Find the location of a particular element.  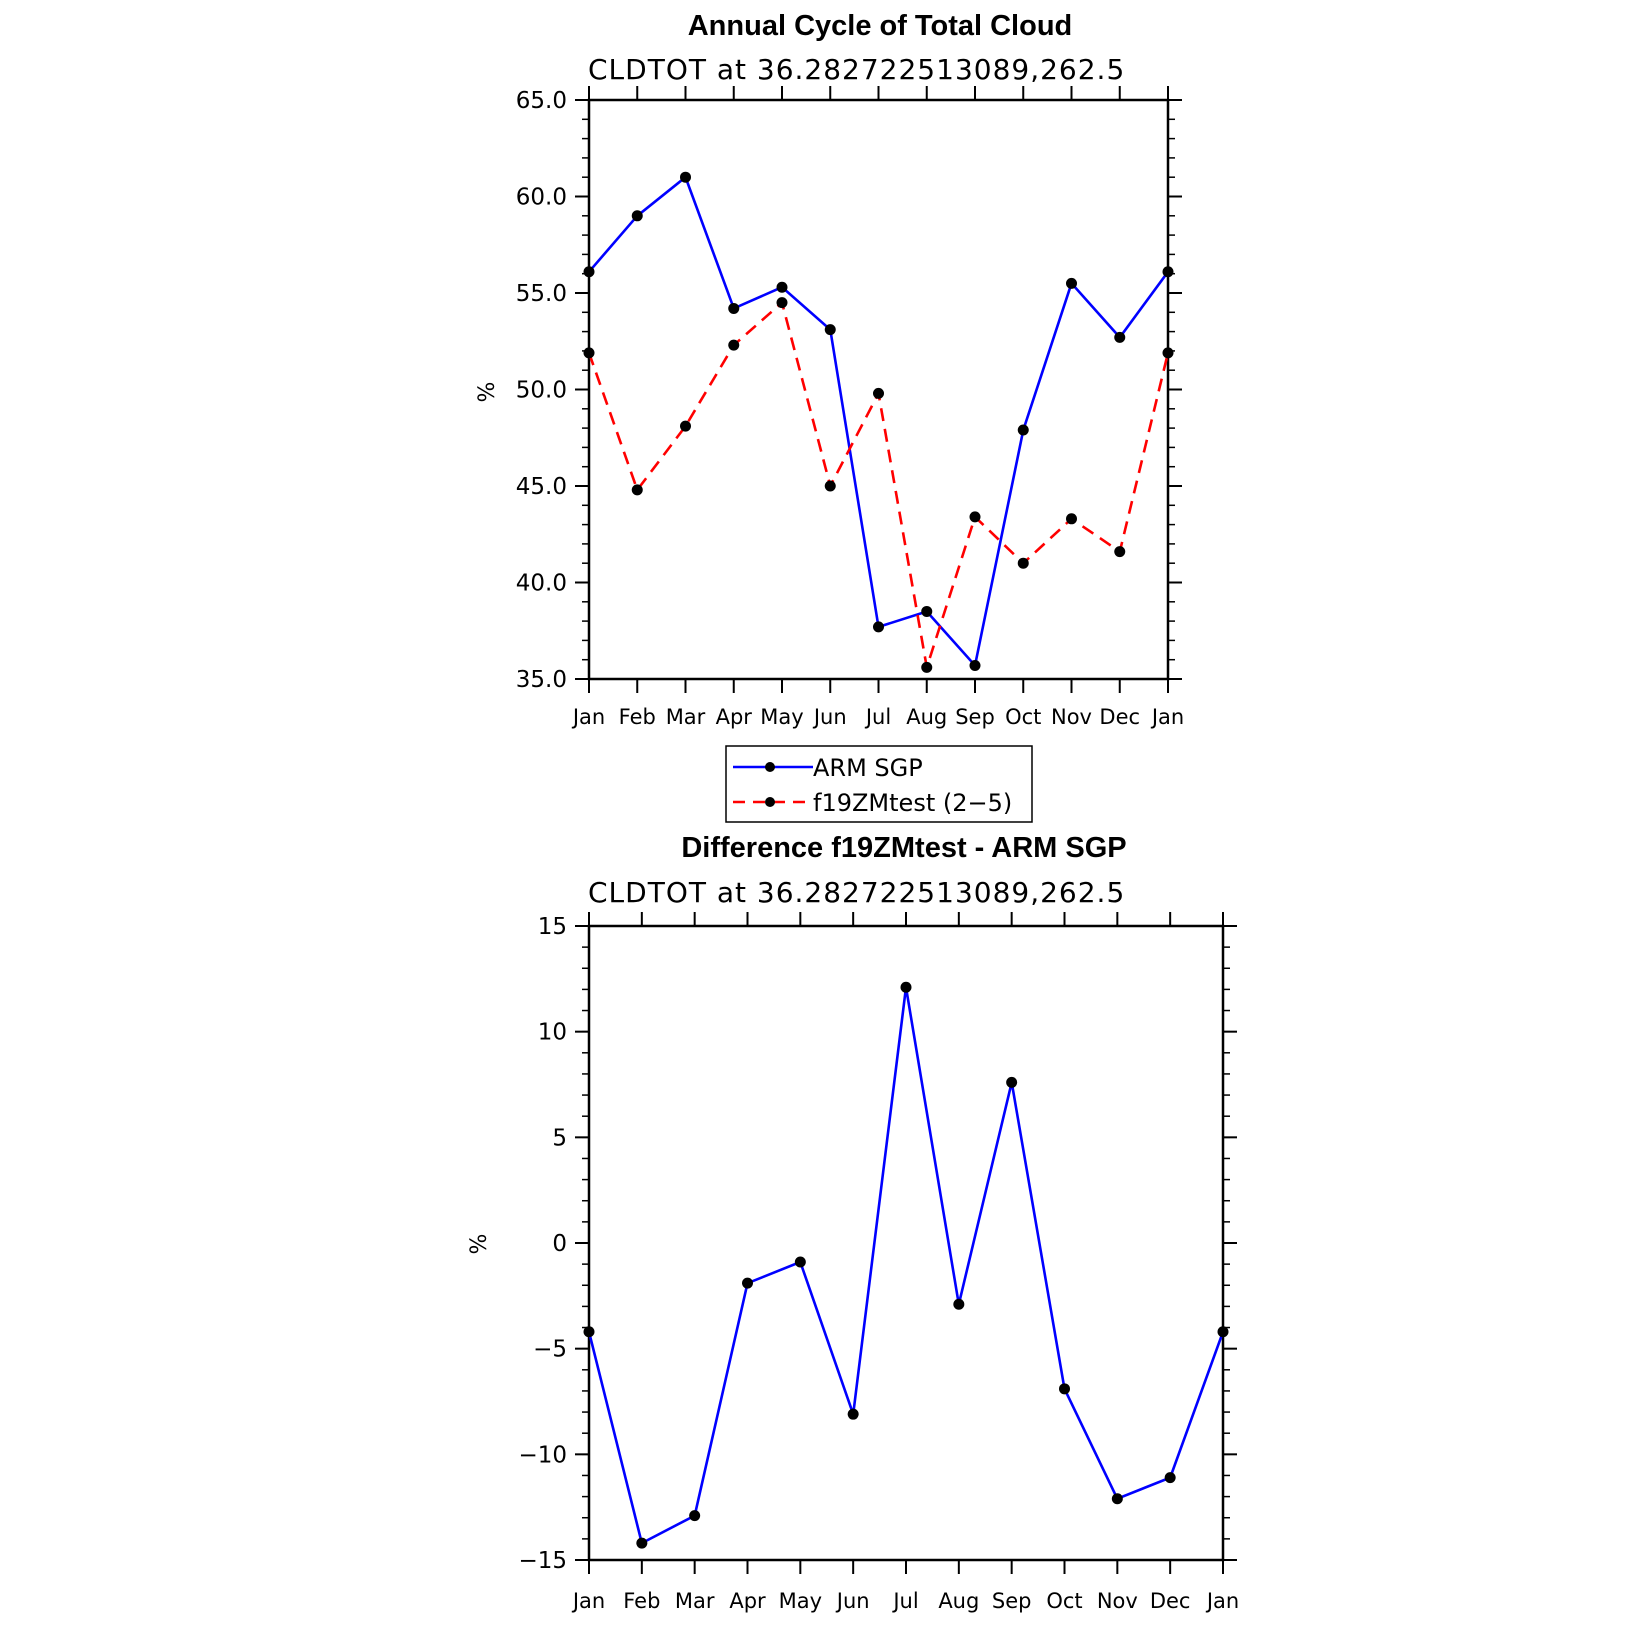

y-tick-label: 15 is located at coordinates (552, 927).